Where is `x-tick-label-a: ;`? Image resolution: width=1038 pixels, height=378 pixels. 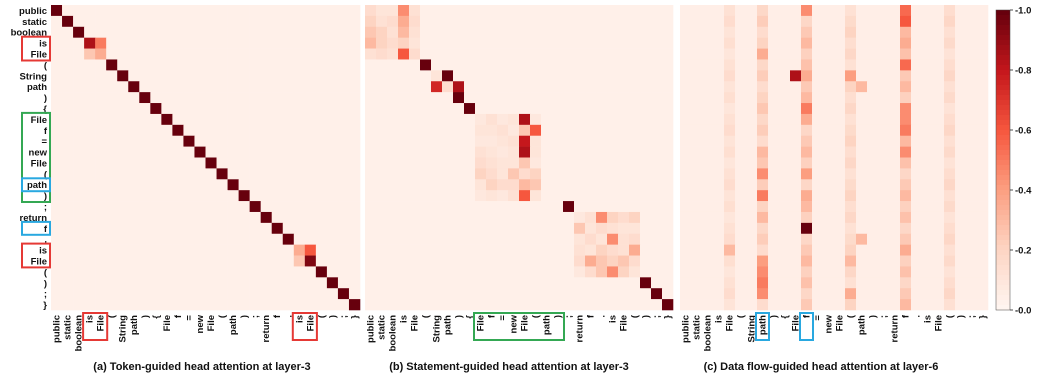 x-tick-label-a: ; is located at coordinates (255, 316).